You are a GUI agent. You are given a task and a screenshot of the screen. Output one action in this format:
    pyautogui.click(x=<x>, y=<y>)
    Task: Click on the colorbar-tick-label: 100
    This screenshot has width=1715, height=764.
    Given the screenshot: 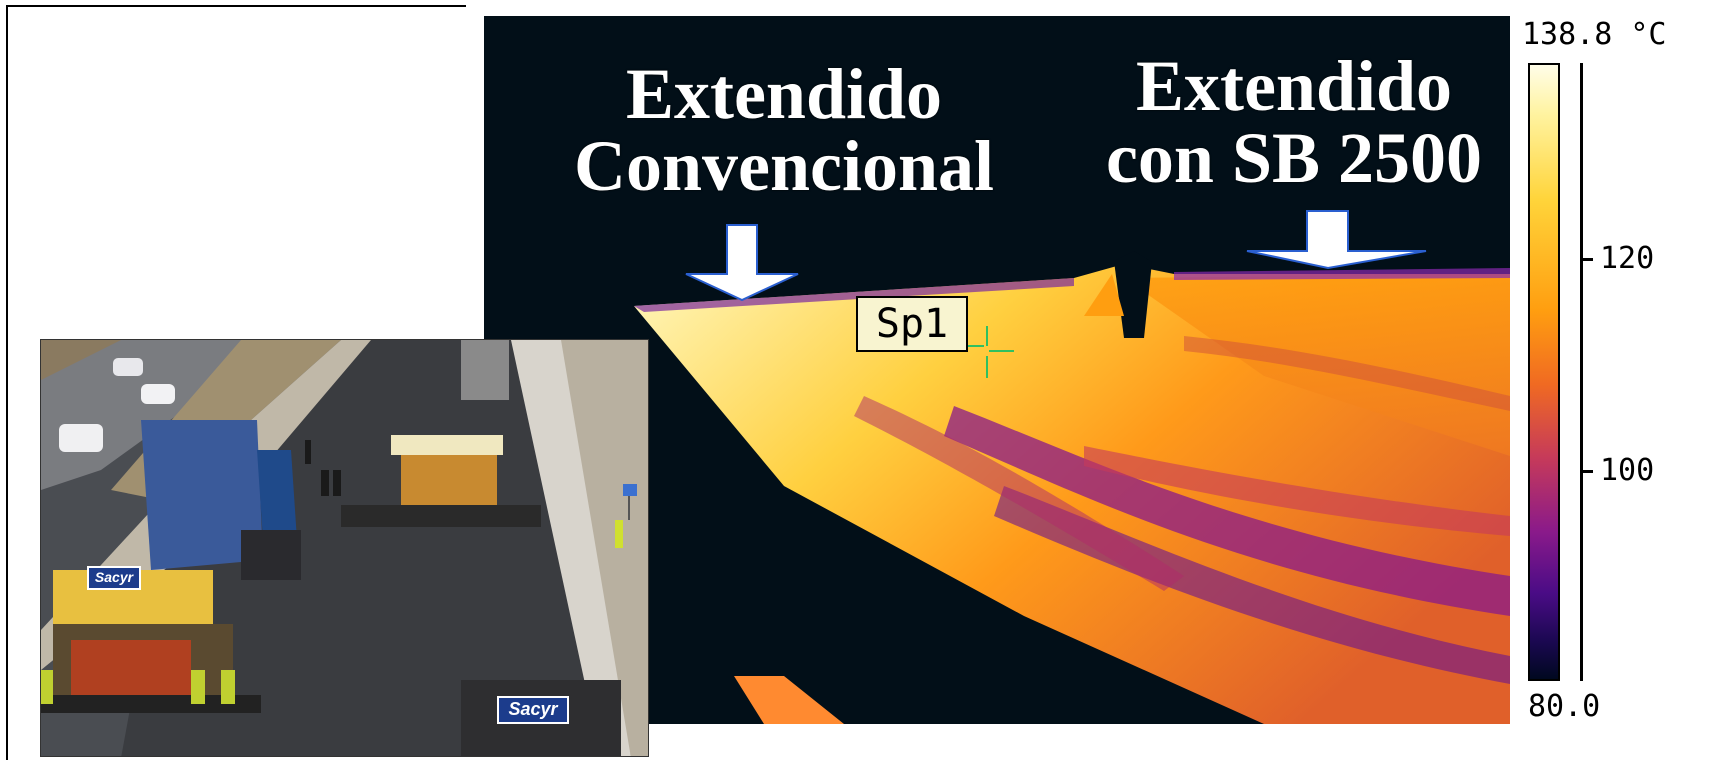 What is the action you would take?
    pyautogui.click(x=1627, y=470)
    